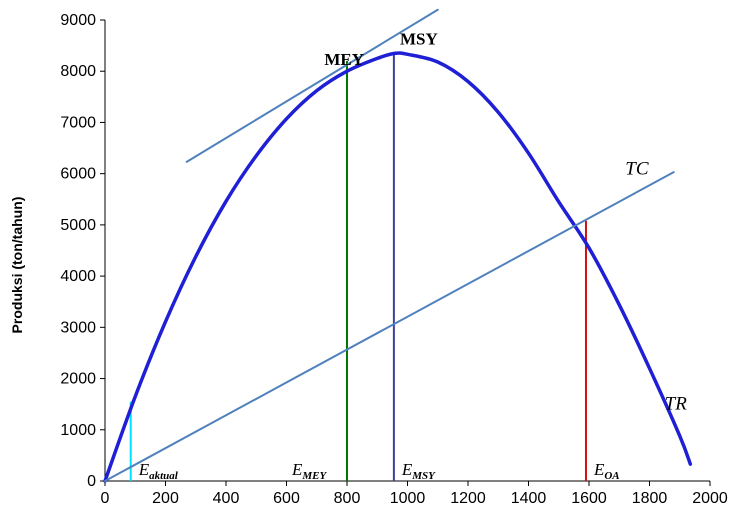 This screenshot has width=731, height=518. Describe the element at coordinates (105, 498) in the screenshot. I see `x-tick-label: 0` at that location.